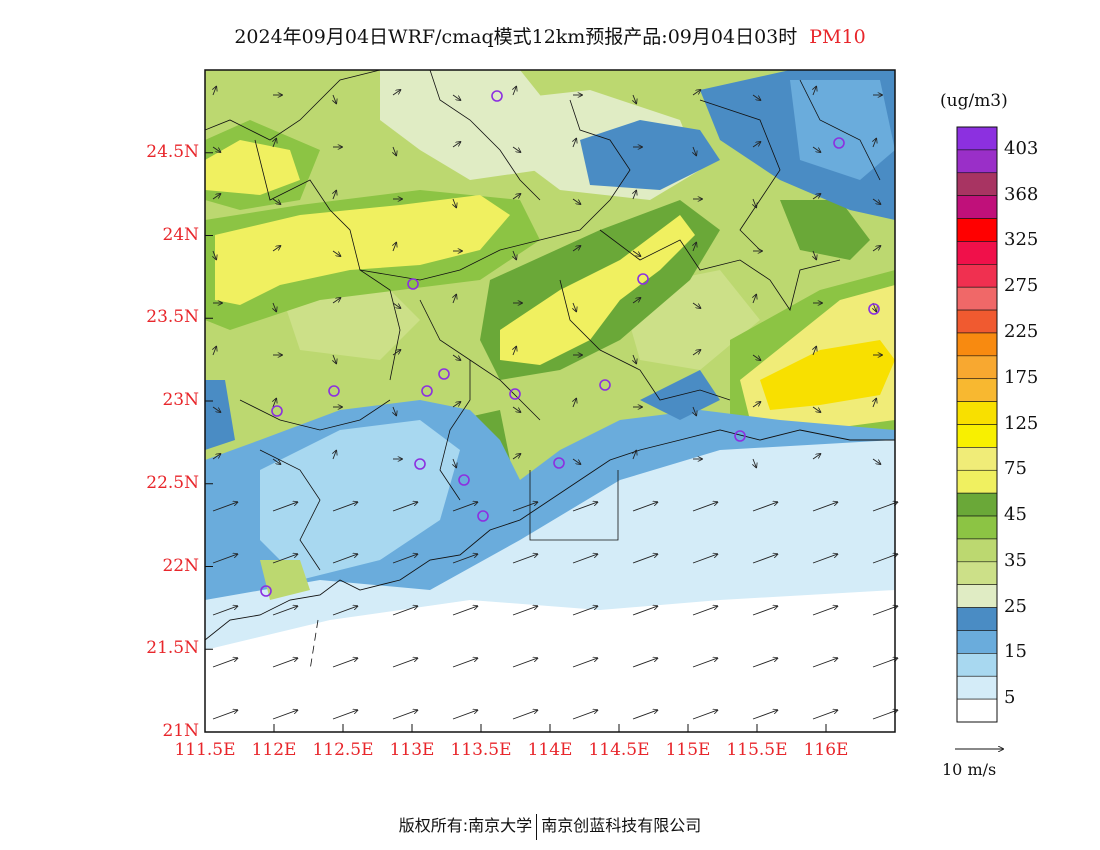 Image resolution: width=1100 pixels, height=850 pixels. Describe the element at coordinates (1021, 331) in the screenshot. I see `legend-label: 225` at that location.